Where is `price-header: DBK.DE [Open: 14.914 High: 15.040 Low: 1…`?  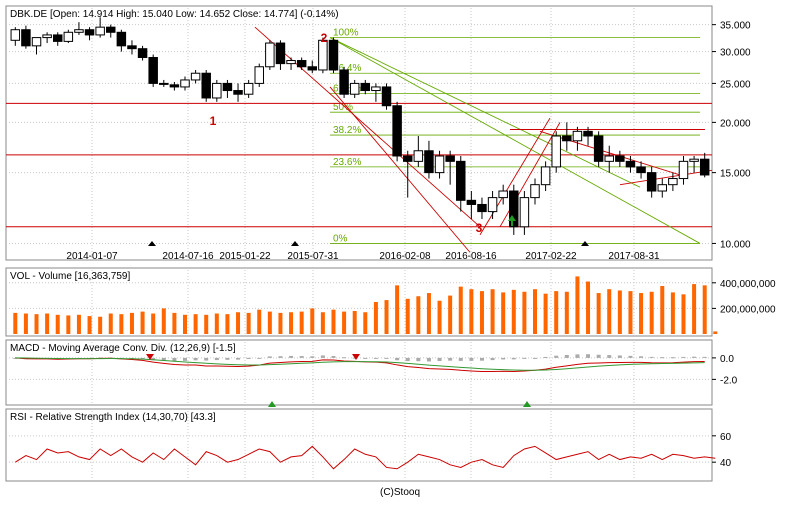 price-header: DBK.DE [Open: 14.914 High: 15.040 Low: 1… is located at coordinates (174, 14).